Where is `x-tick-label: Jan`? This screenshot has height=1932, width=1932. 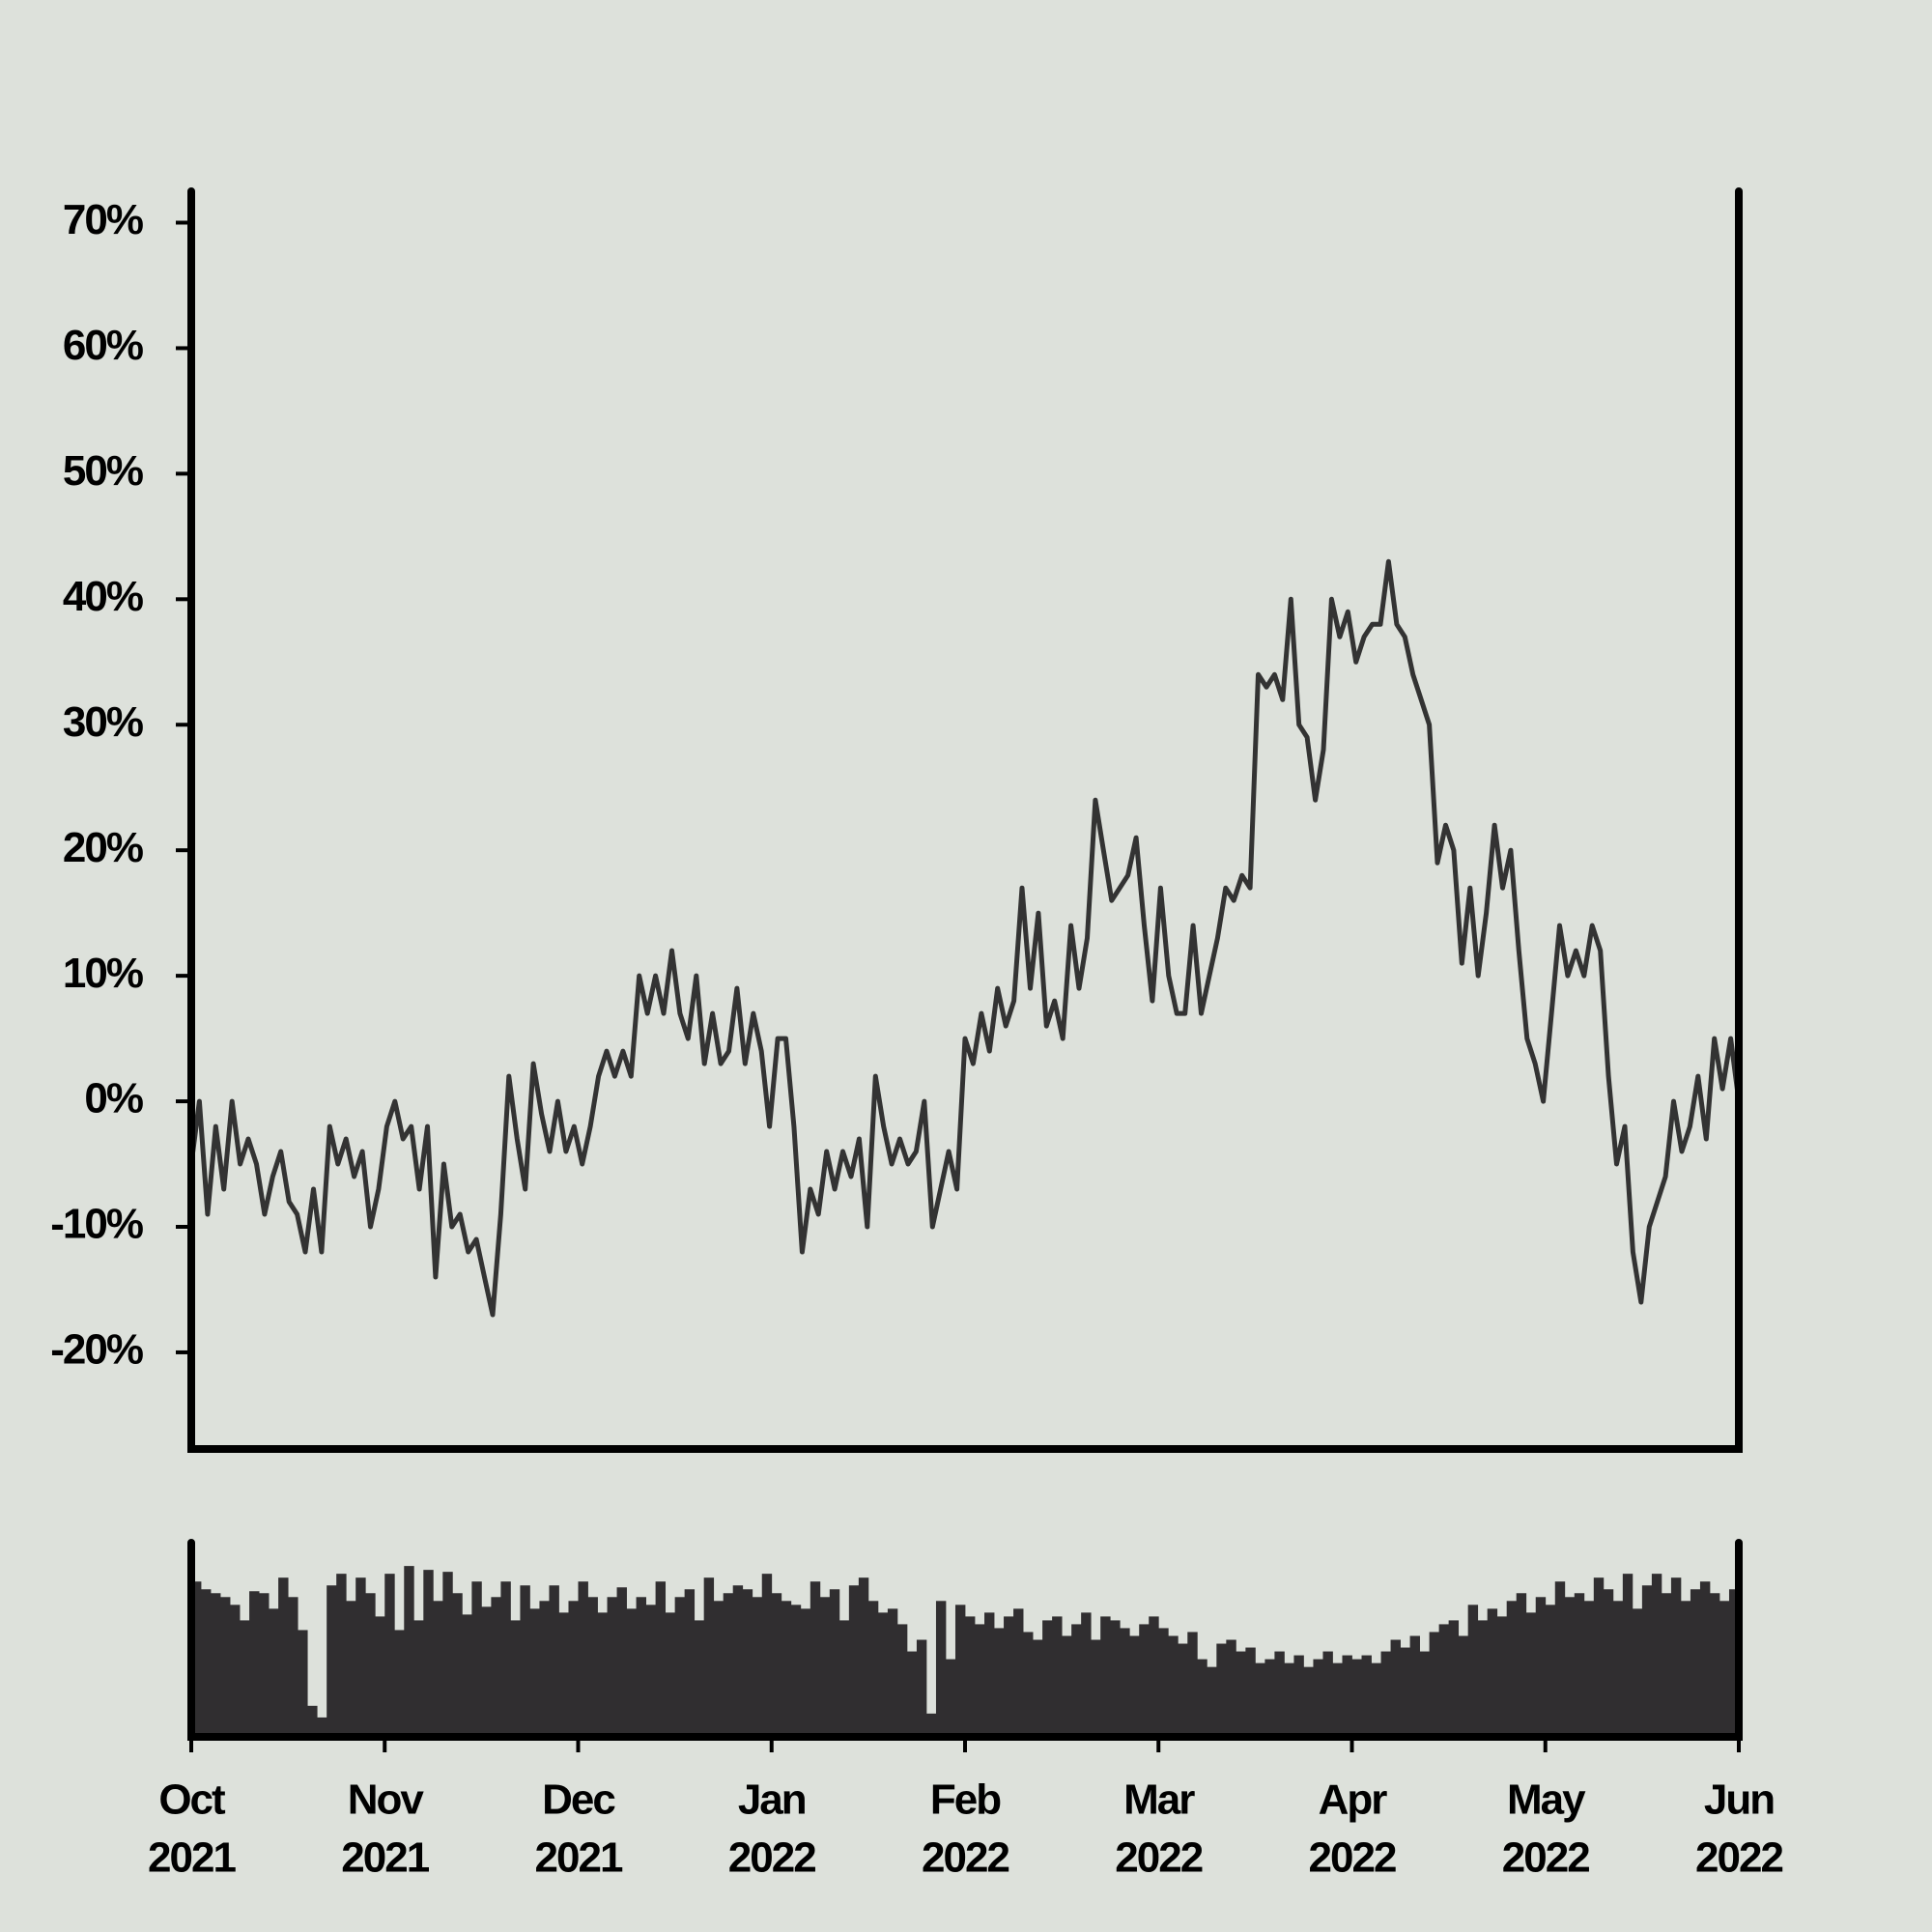
x-tick-label: Jan is located at coordinates (772, 1800).